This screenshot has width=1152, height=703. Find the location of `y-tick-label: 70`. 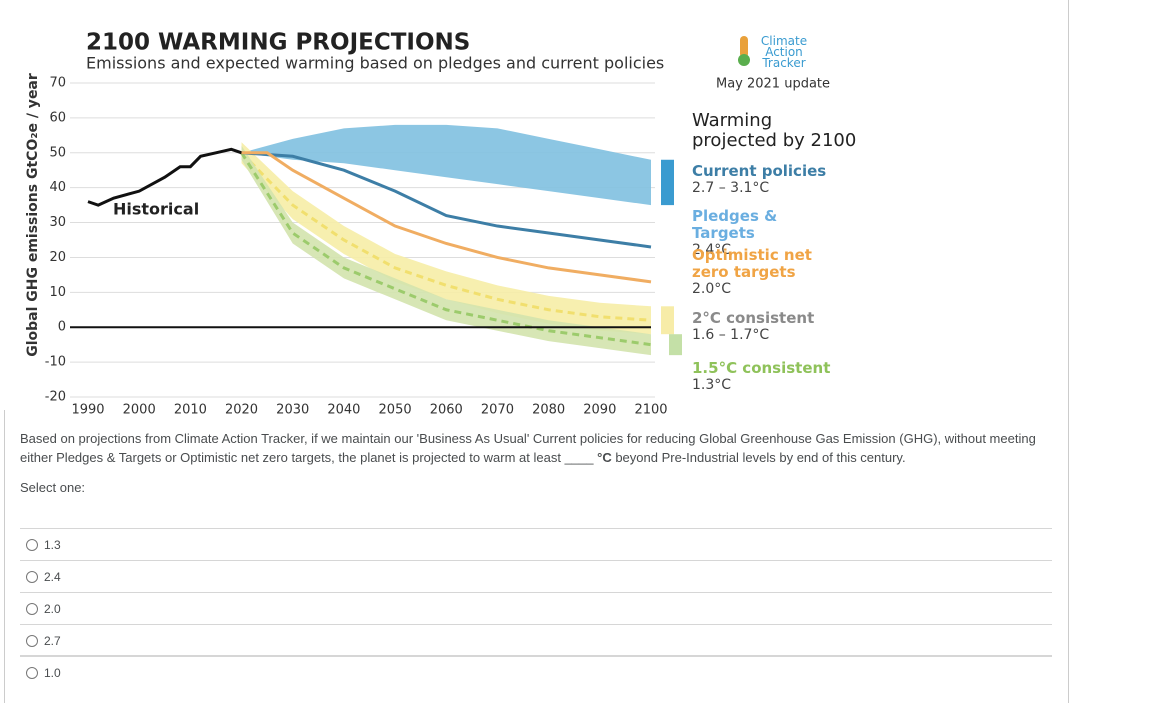

y-tick-label: 70 is located at coordinates (57, 83).